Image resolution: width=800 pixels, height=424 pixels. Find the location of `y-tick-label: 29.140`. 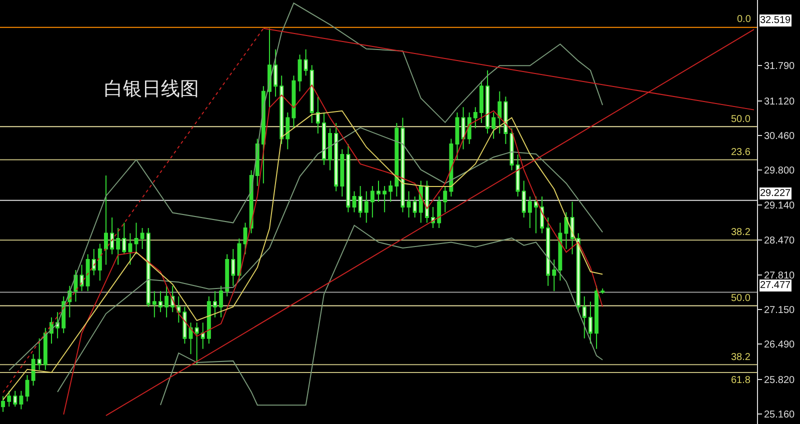

y-tick-label: 29.140 is located at coordinates (780, 206).